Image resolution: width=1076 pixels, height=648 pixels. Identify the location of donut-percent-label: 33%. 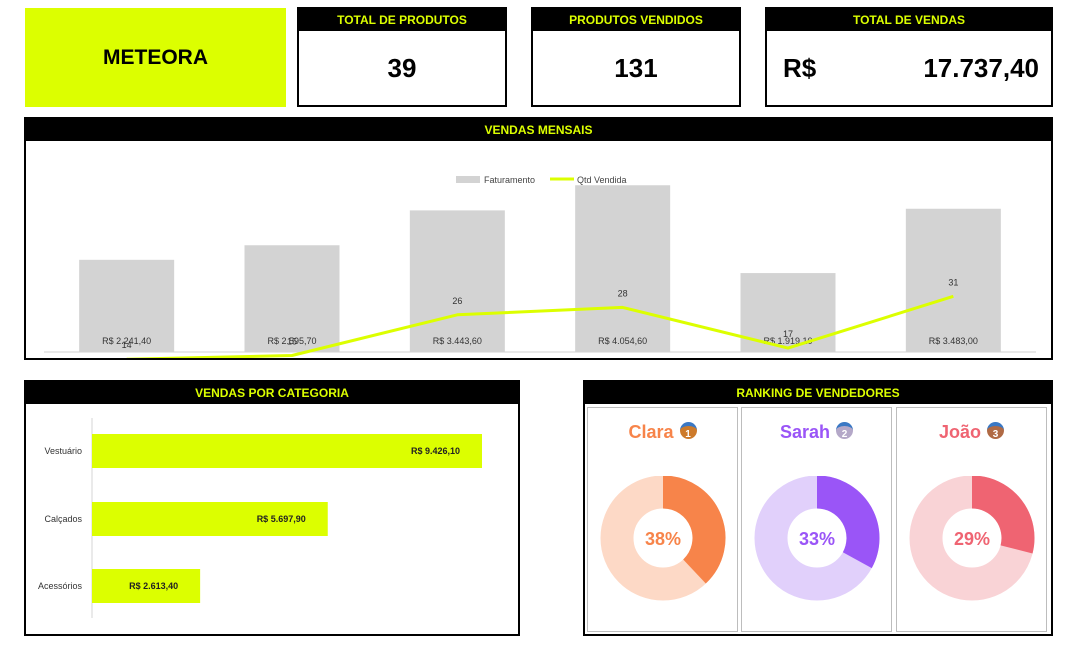
(817, 539).